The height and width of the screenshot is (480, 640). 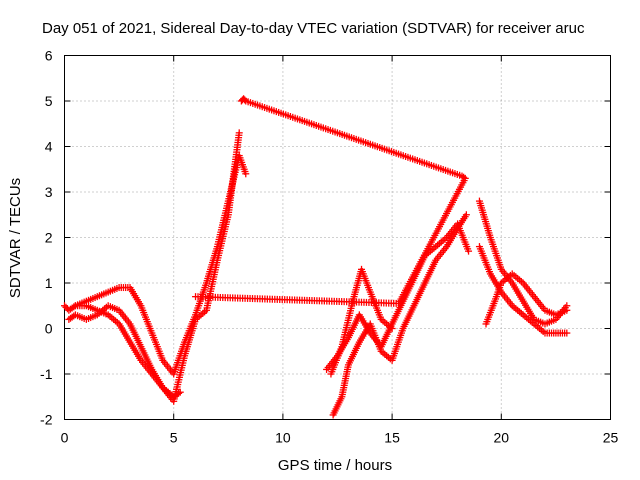 What do you see at coordinates (611, 438) in the screenshot?
I see `x-tick-label: 25` at bounding box center [611, 438].